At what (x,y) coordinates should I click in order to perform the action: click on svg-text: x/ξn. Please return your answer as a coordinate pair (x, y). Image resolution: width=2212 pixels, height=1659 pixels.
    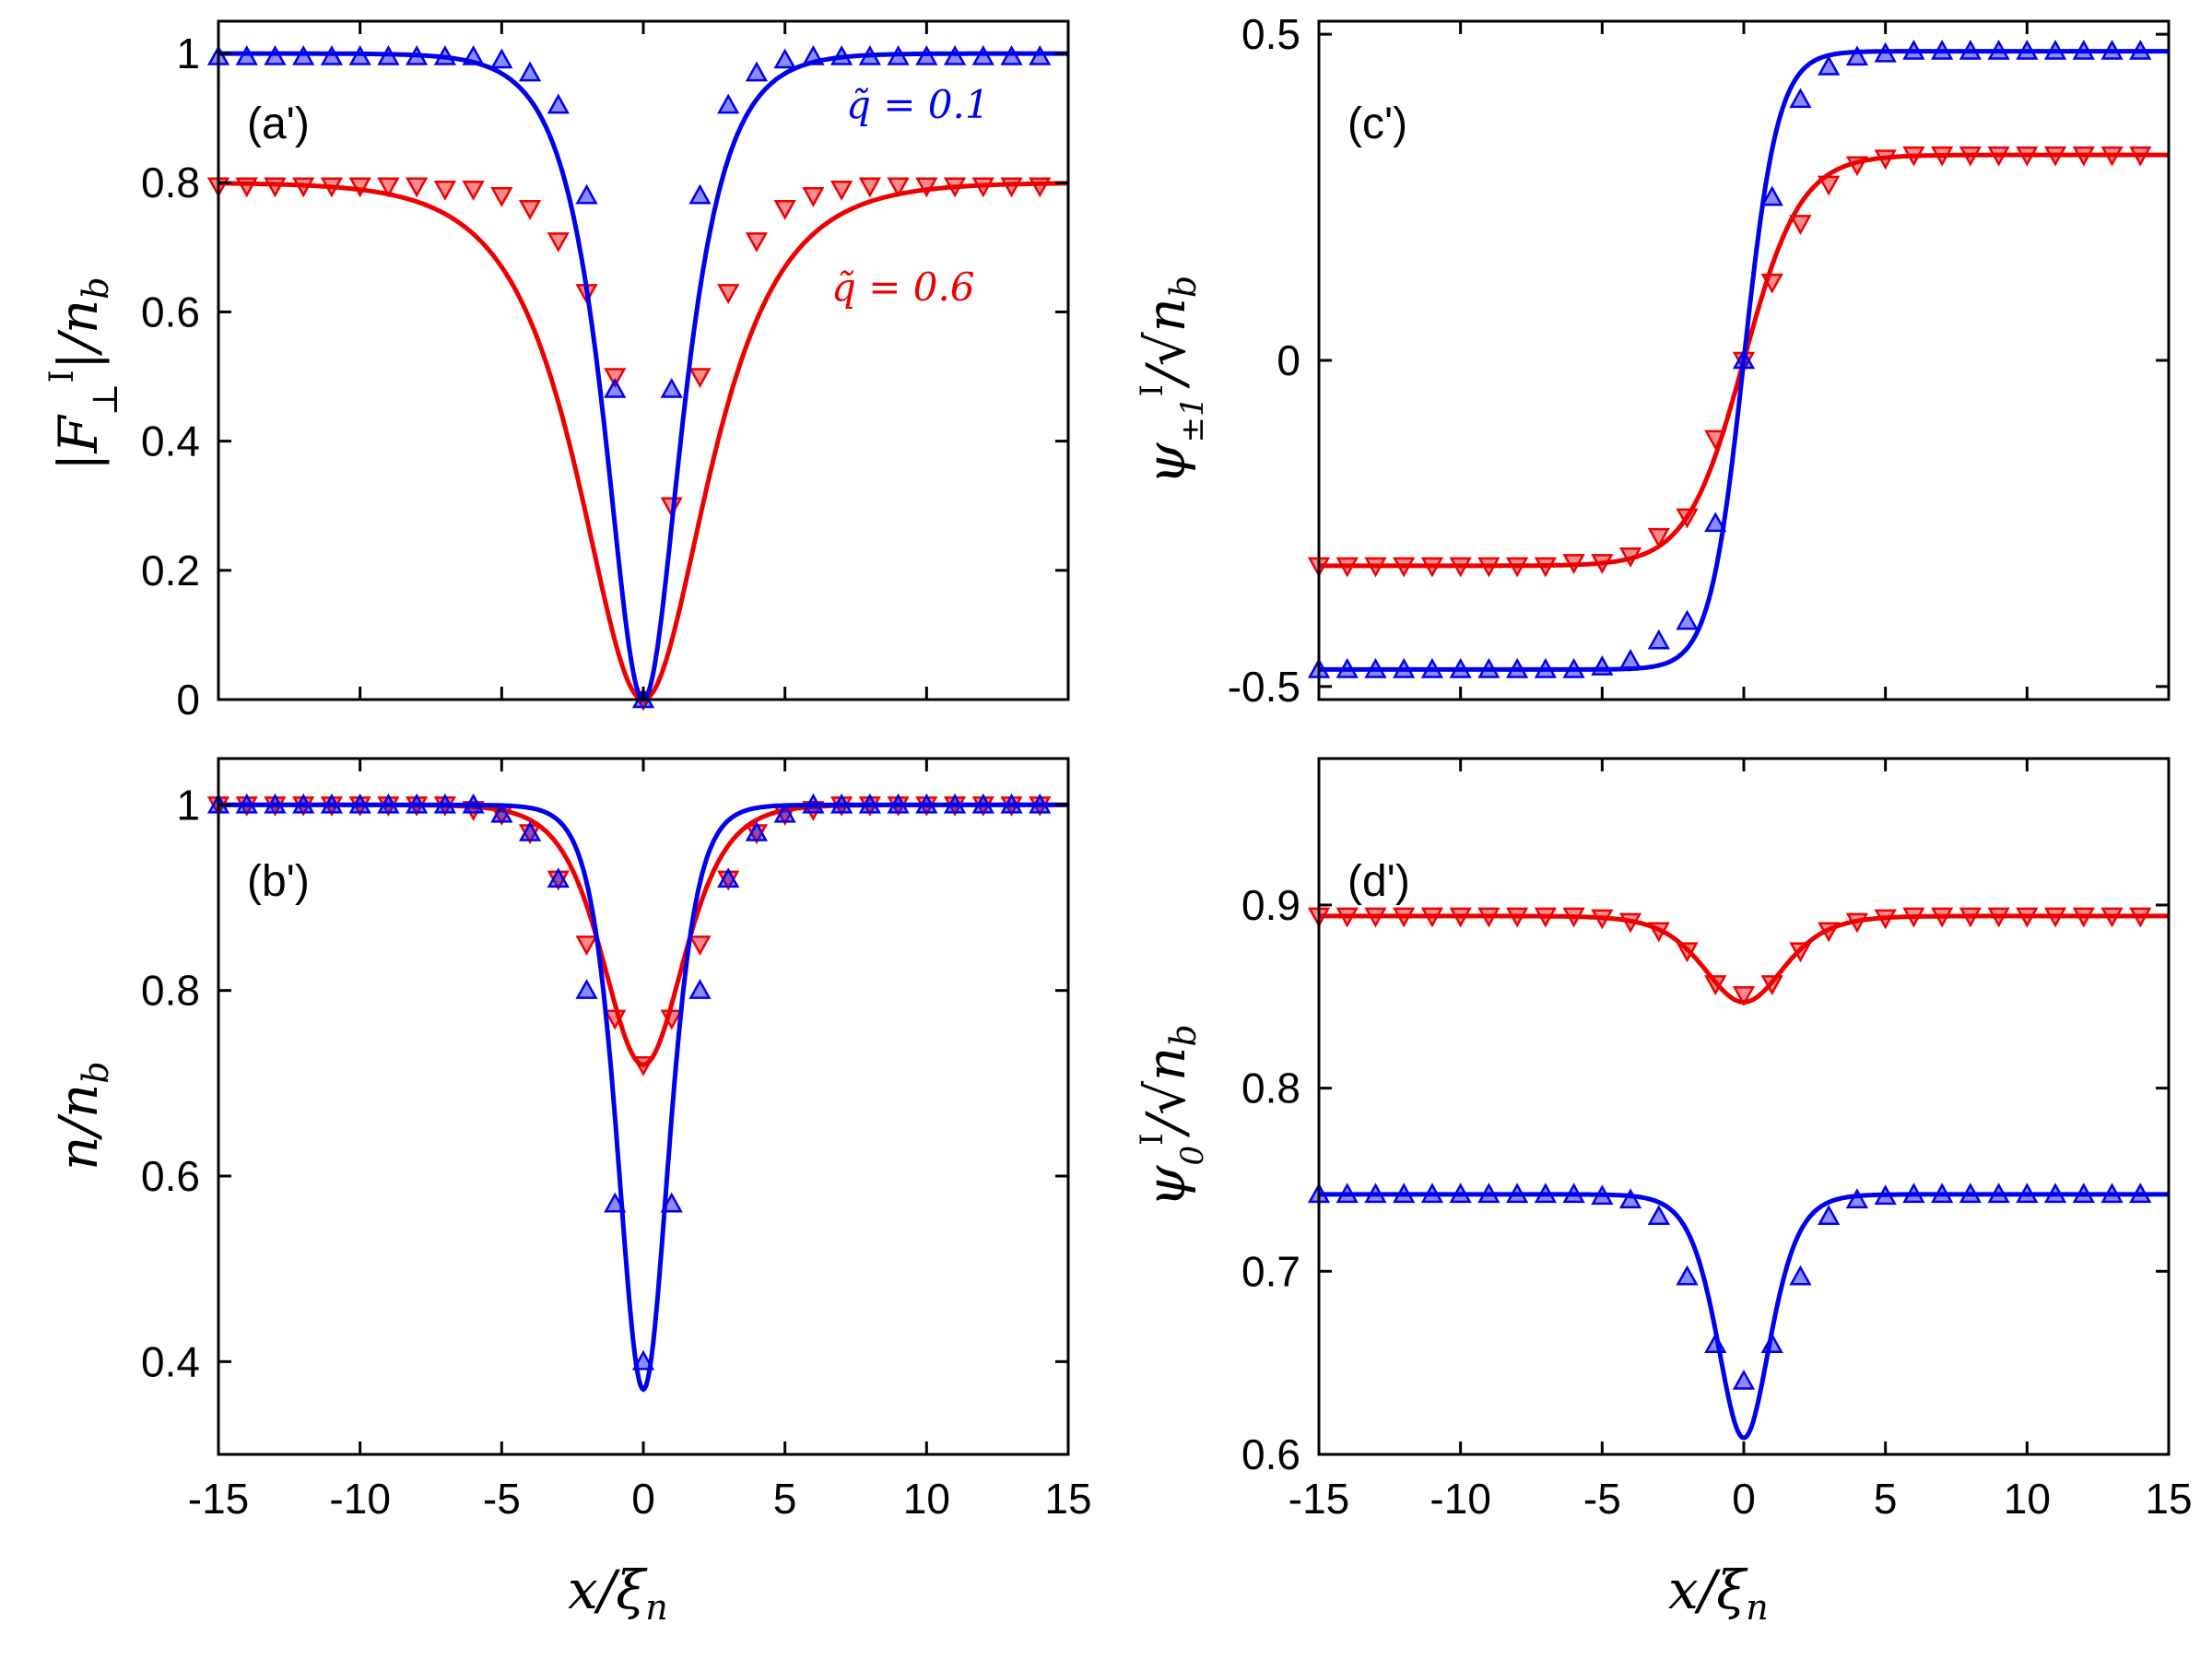
    Looking at the image, I should click on (618, 1593).